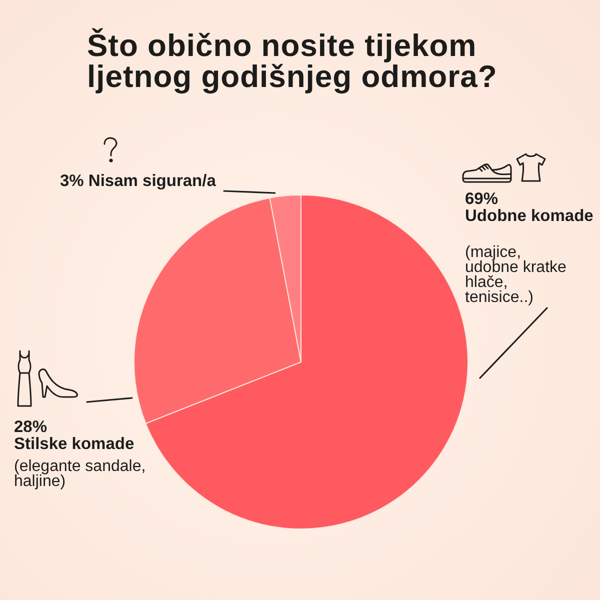 This screenshot has width=600, height=600. Describe the element at coordinates (31, 427) in the screenshot. I see `data-label: 28%` at that location.